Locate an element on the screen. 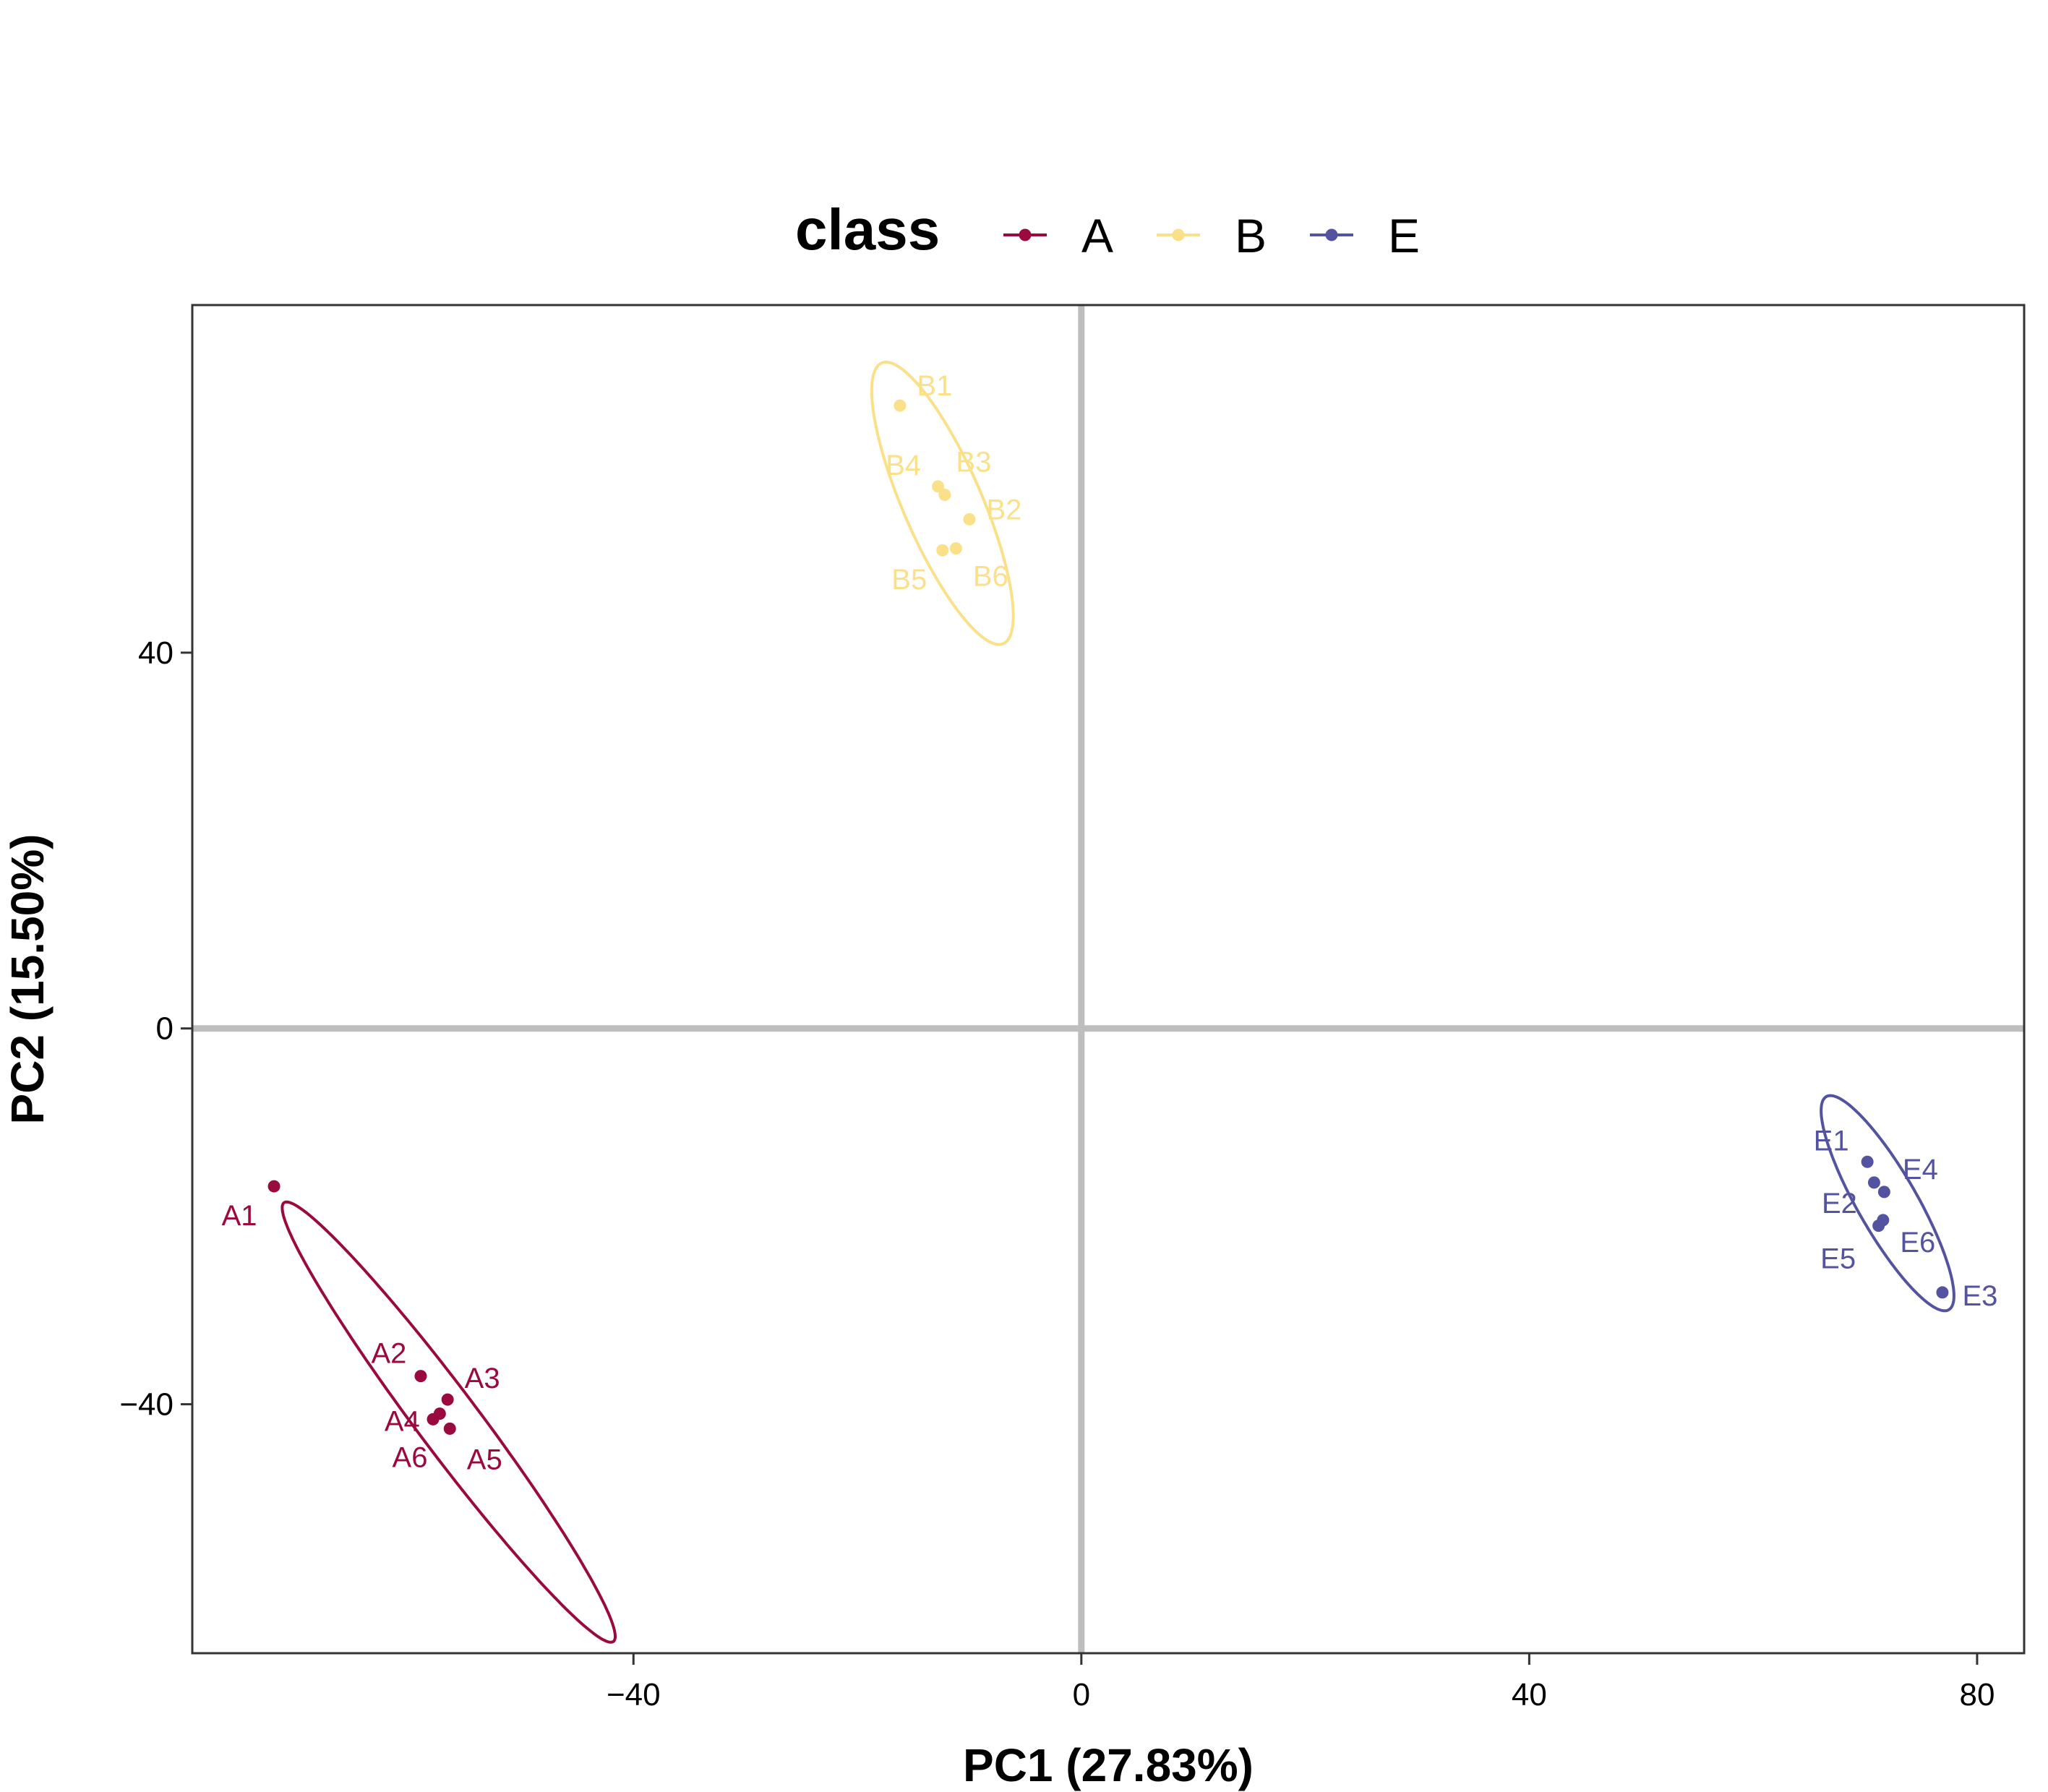  point-label-E2: E2 is located at coordinates (1839, 1203).